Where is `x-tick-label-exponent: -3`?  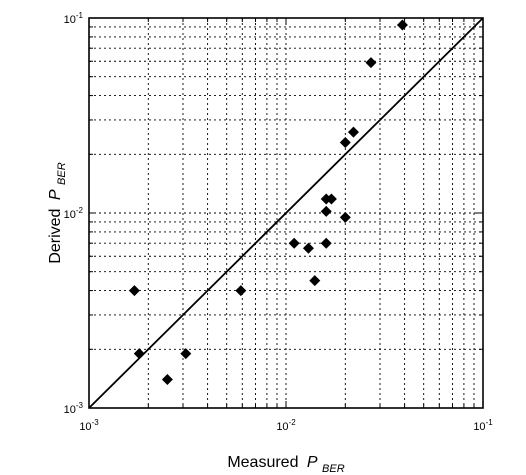 x-tick-label-exponent: -3 is located at coordinates (96, 422).